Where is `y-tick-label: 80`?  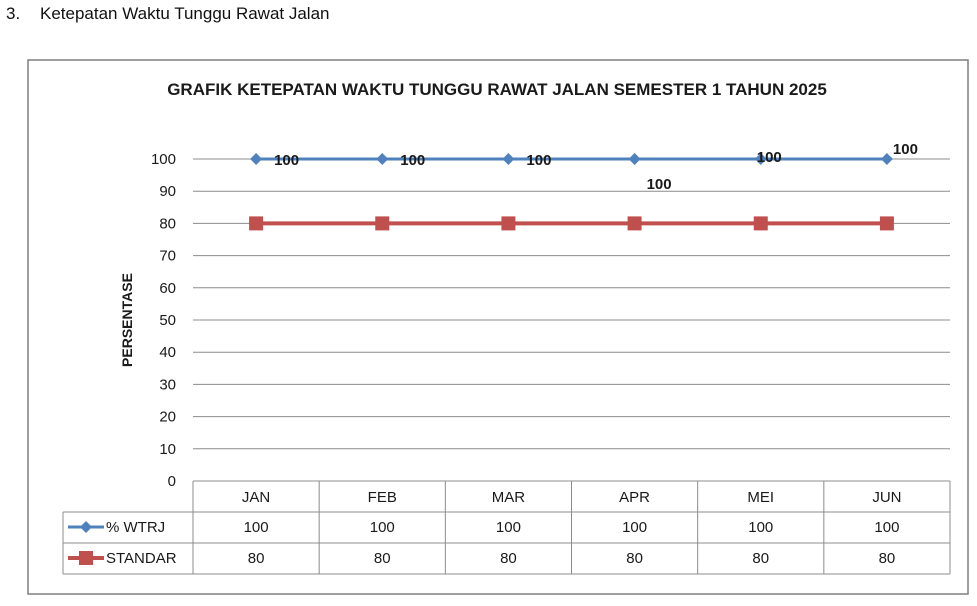
y-tick-label: 80 is located at coordinates (167, 223).